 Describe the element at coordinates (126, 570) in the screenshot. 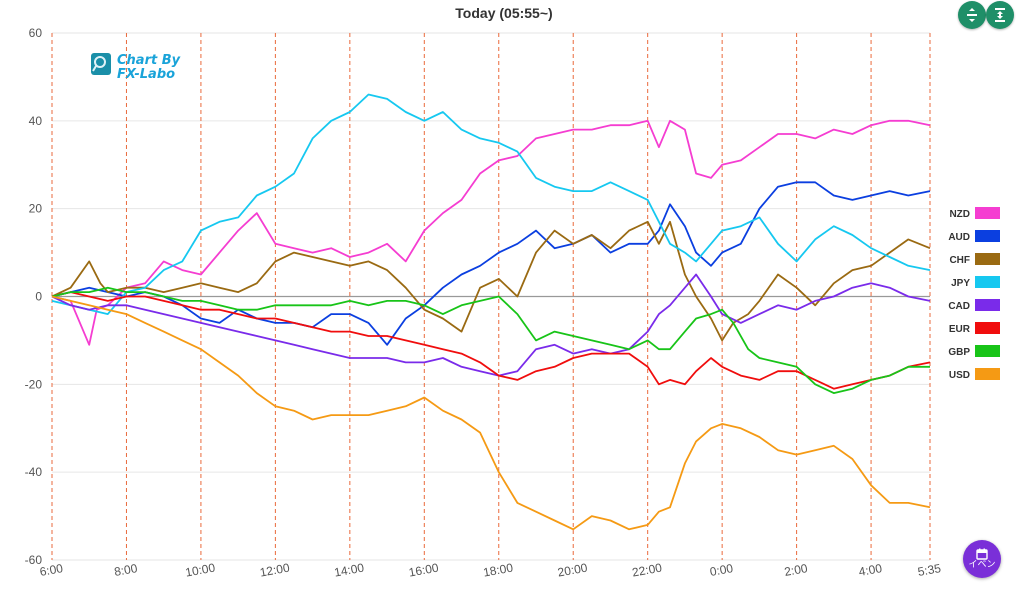

I see `x-tick-label: 8:00` at that location.